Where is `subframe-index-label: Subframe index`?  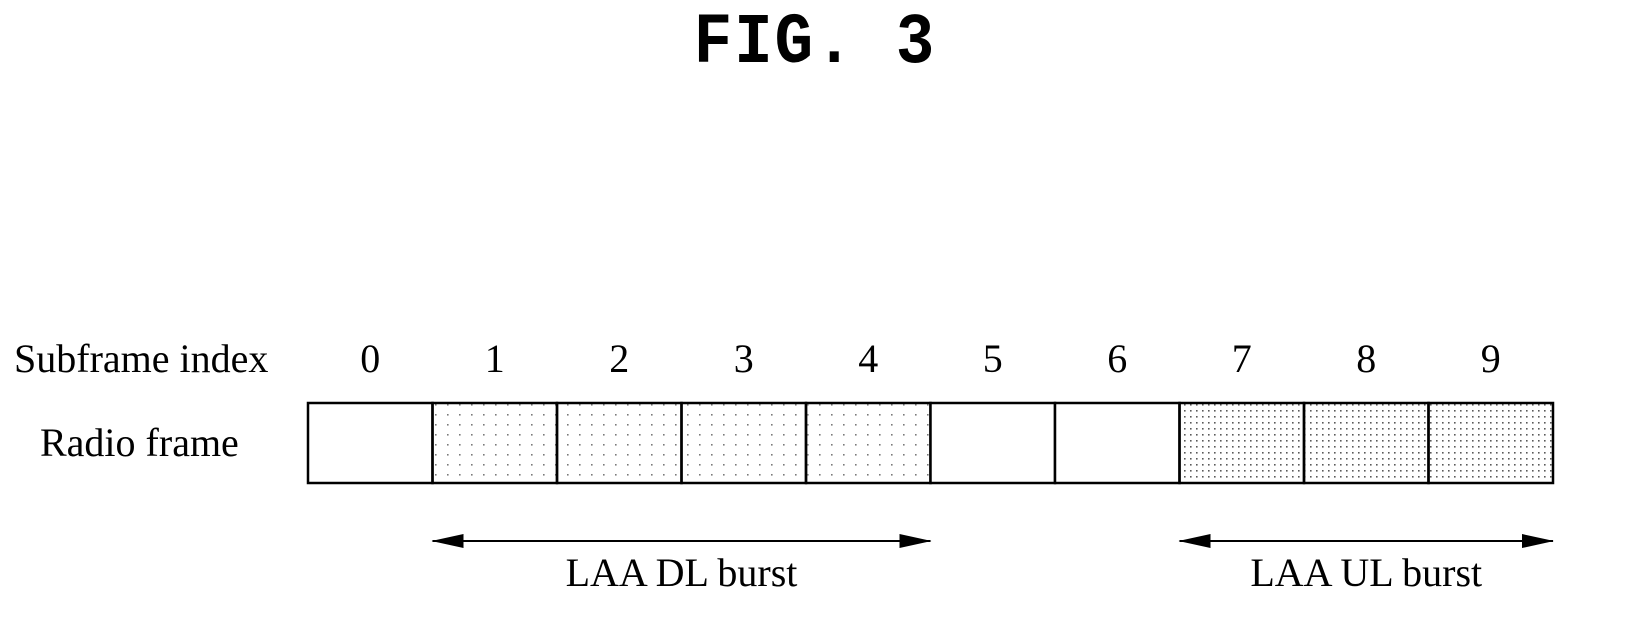
subframe-index-label: Subframe index is located at coordinates (141, 358).